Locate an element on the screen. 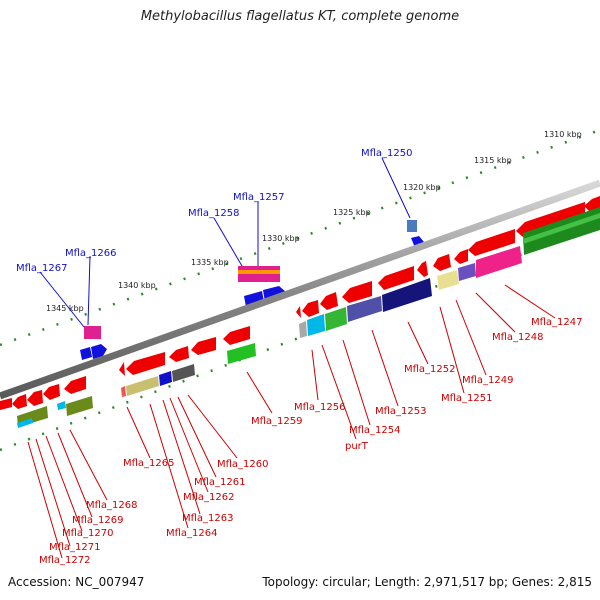  gene-label-mfla-1271: Mfla_1271 is located at coordinates (75, 547).